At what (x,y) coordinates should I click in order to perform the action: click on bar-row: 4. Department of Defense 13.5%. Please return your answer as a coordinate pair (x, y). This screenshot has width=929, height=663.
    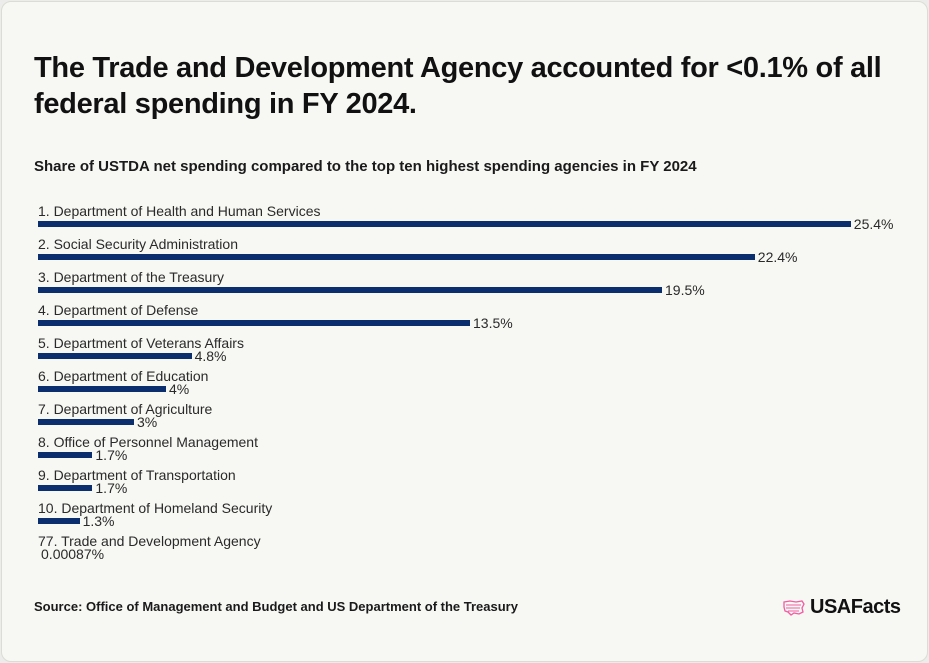
    Looking at the image, I should click on (478, 317).